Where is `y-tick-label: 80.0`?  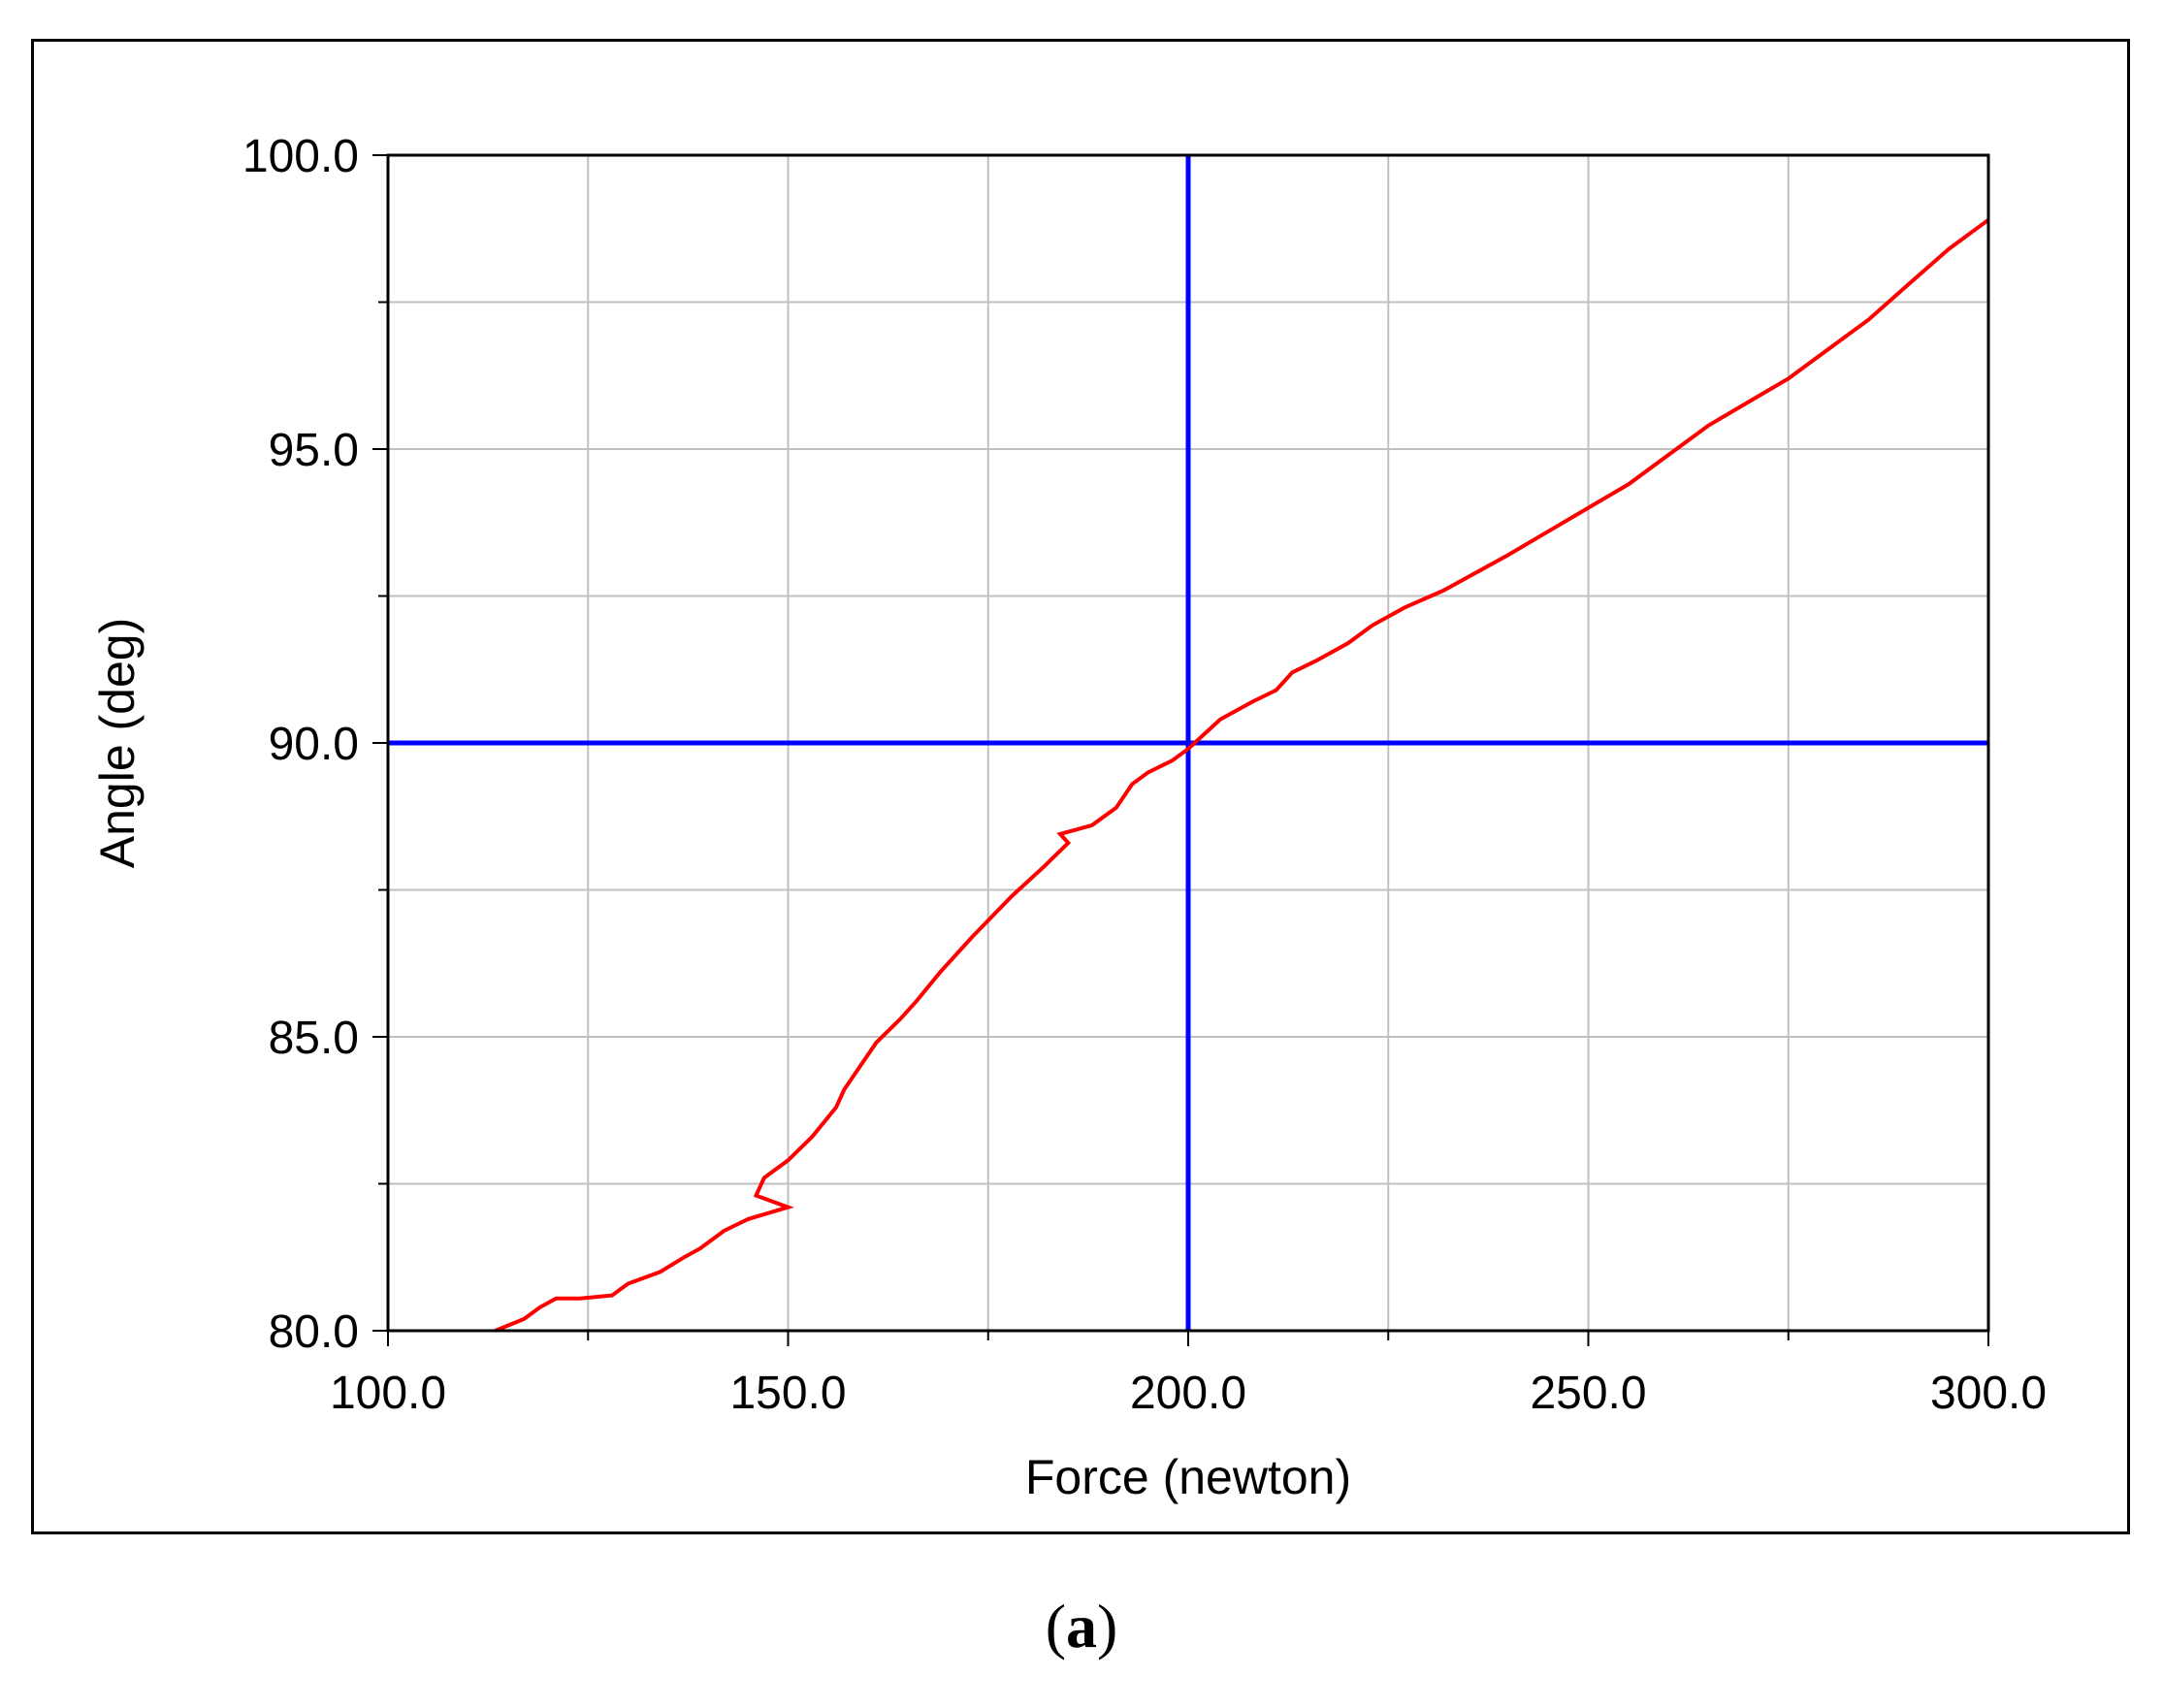
y-tick-label: 80.0 is located at coordinates (314, 1332).